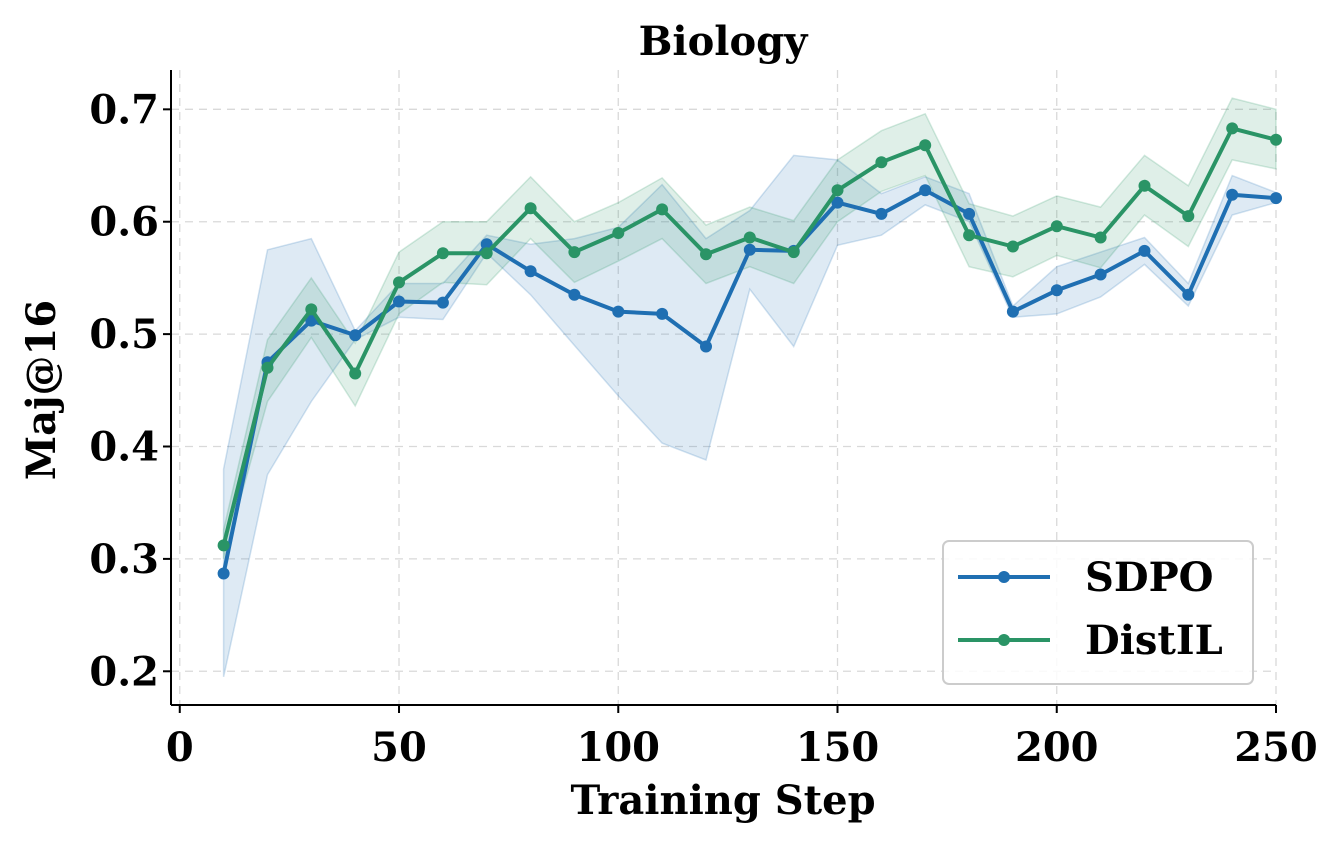  Describe the element at coordinates (180, 747) in the screenshot. I see `x-tick-label: 0` at that location.